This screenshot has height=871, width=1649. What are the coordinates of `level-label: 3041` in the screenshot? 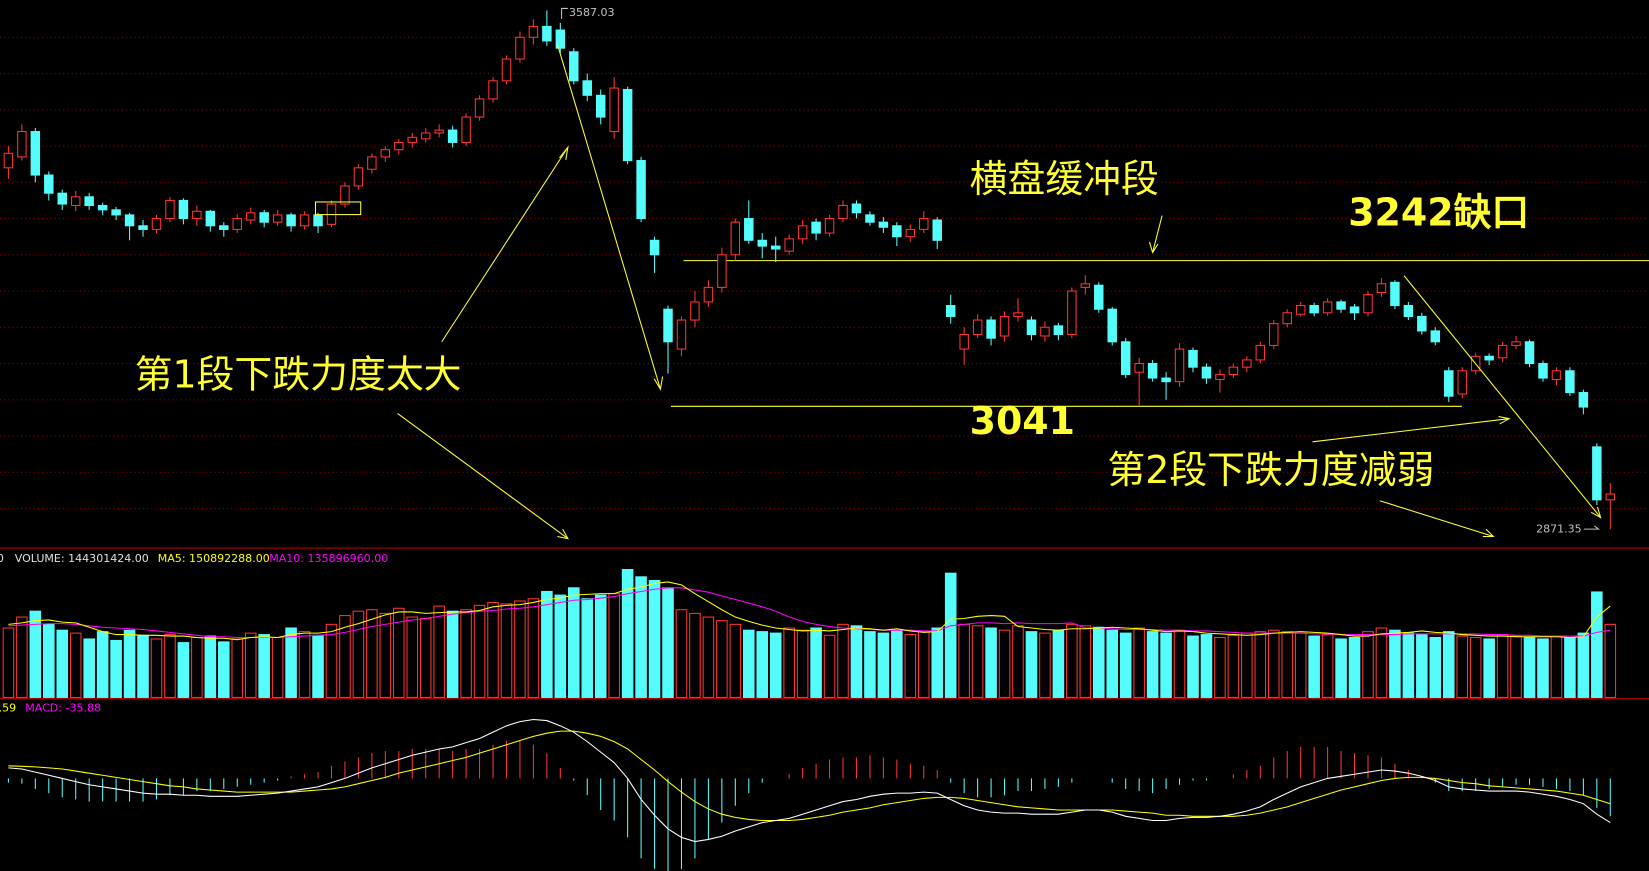 It's located at (1022, 421).